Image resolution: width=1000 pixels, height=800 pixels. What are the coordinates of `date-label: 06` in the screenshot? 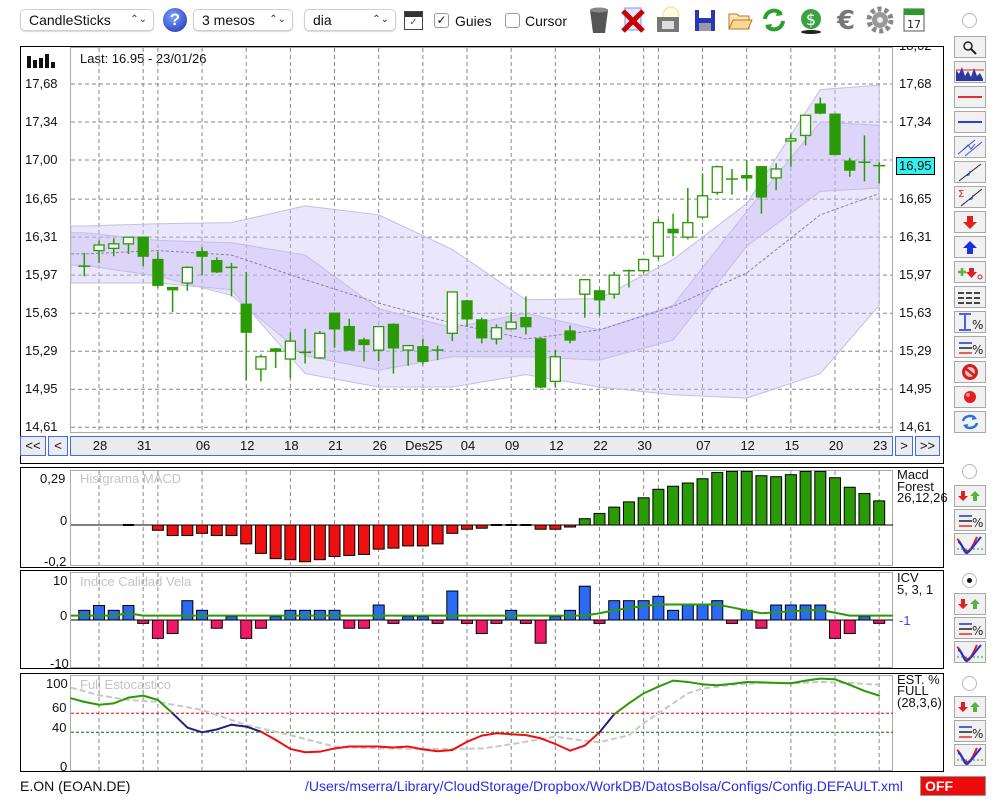 It's located at (203, 445).